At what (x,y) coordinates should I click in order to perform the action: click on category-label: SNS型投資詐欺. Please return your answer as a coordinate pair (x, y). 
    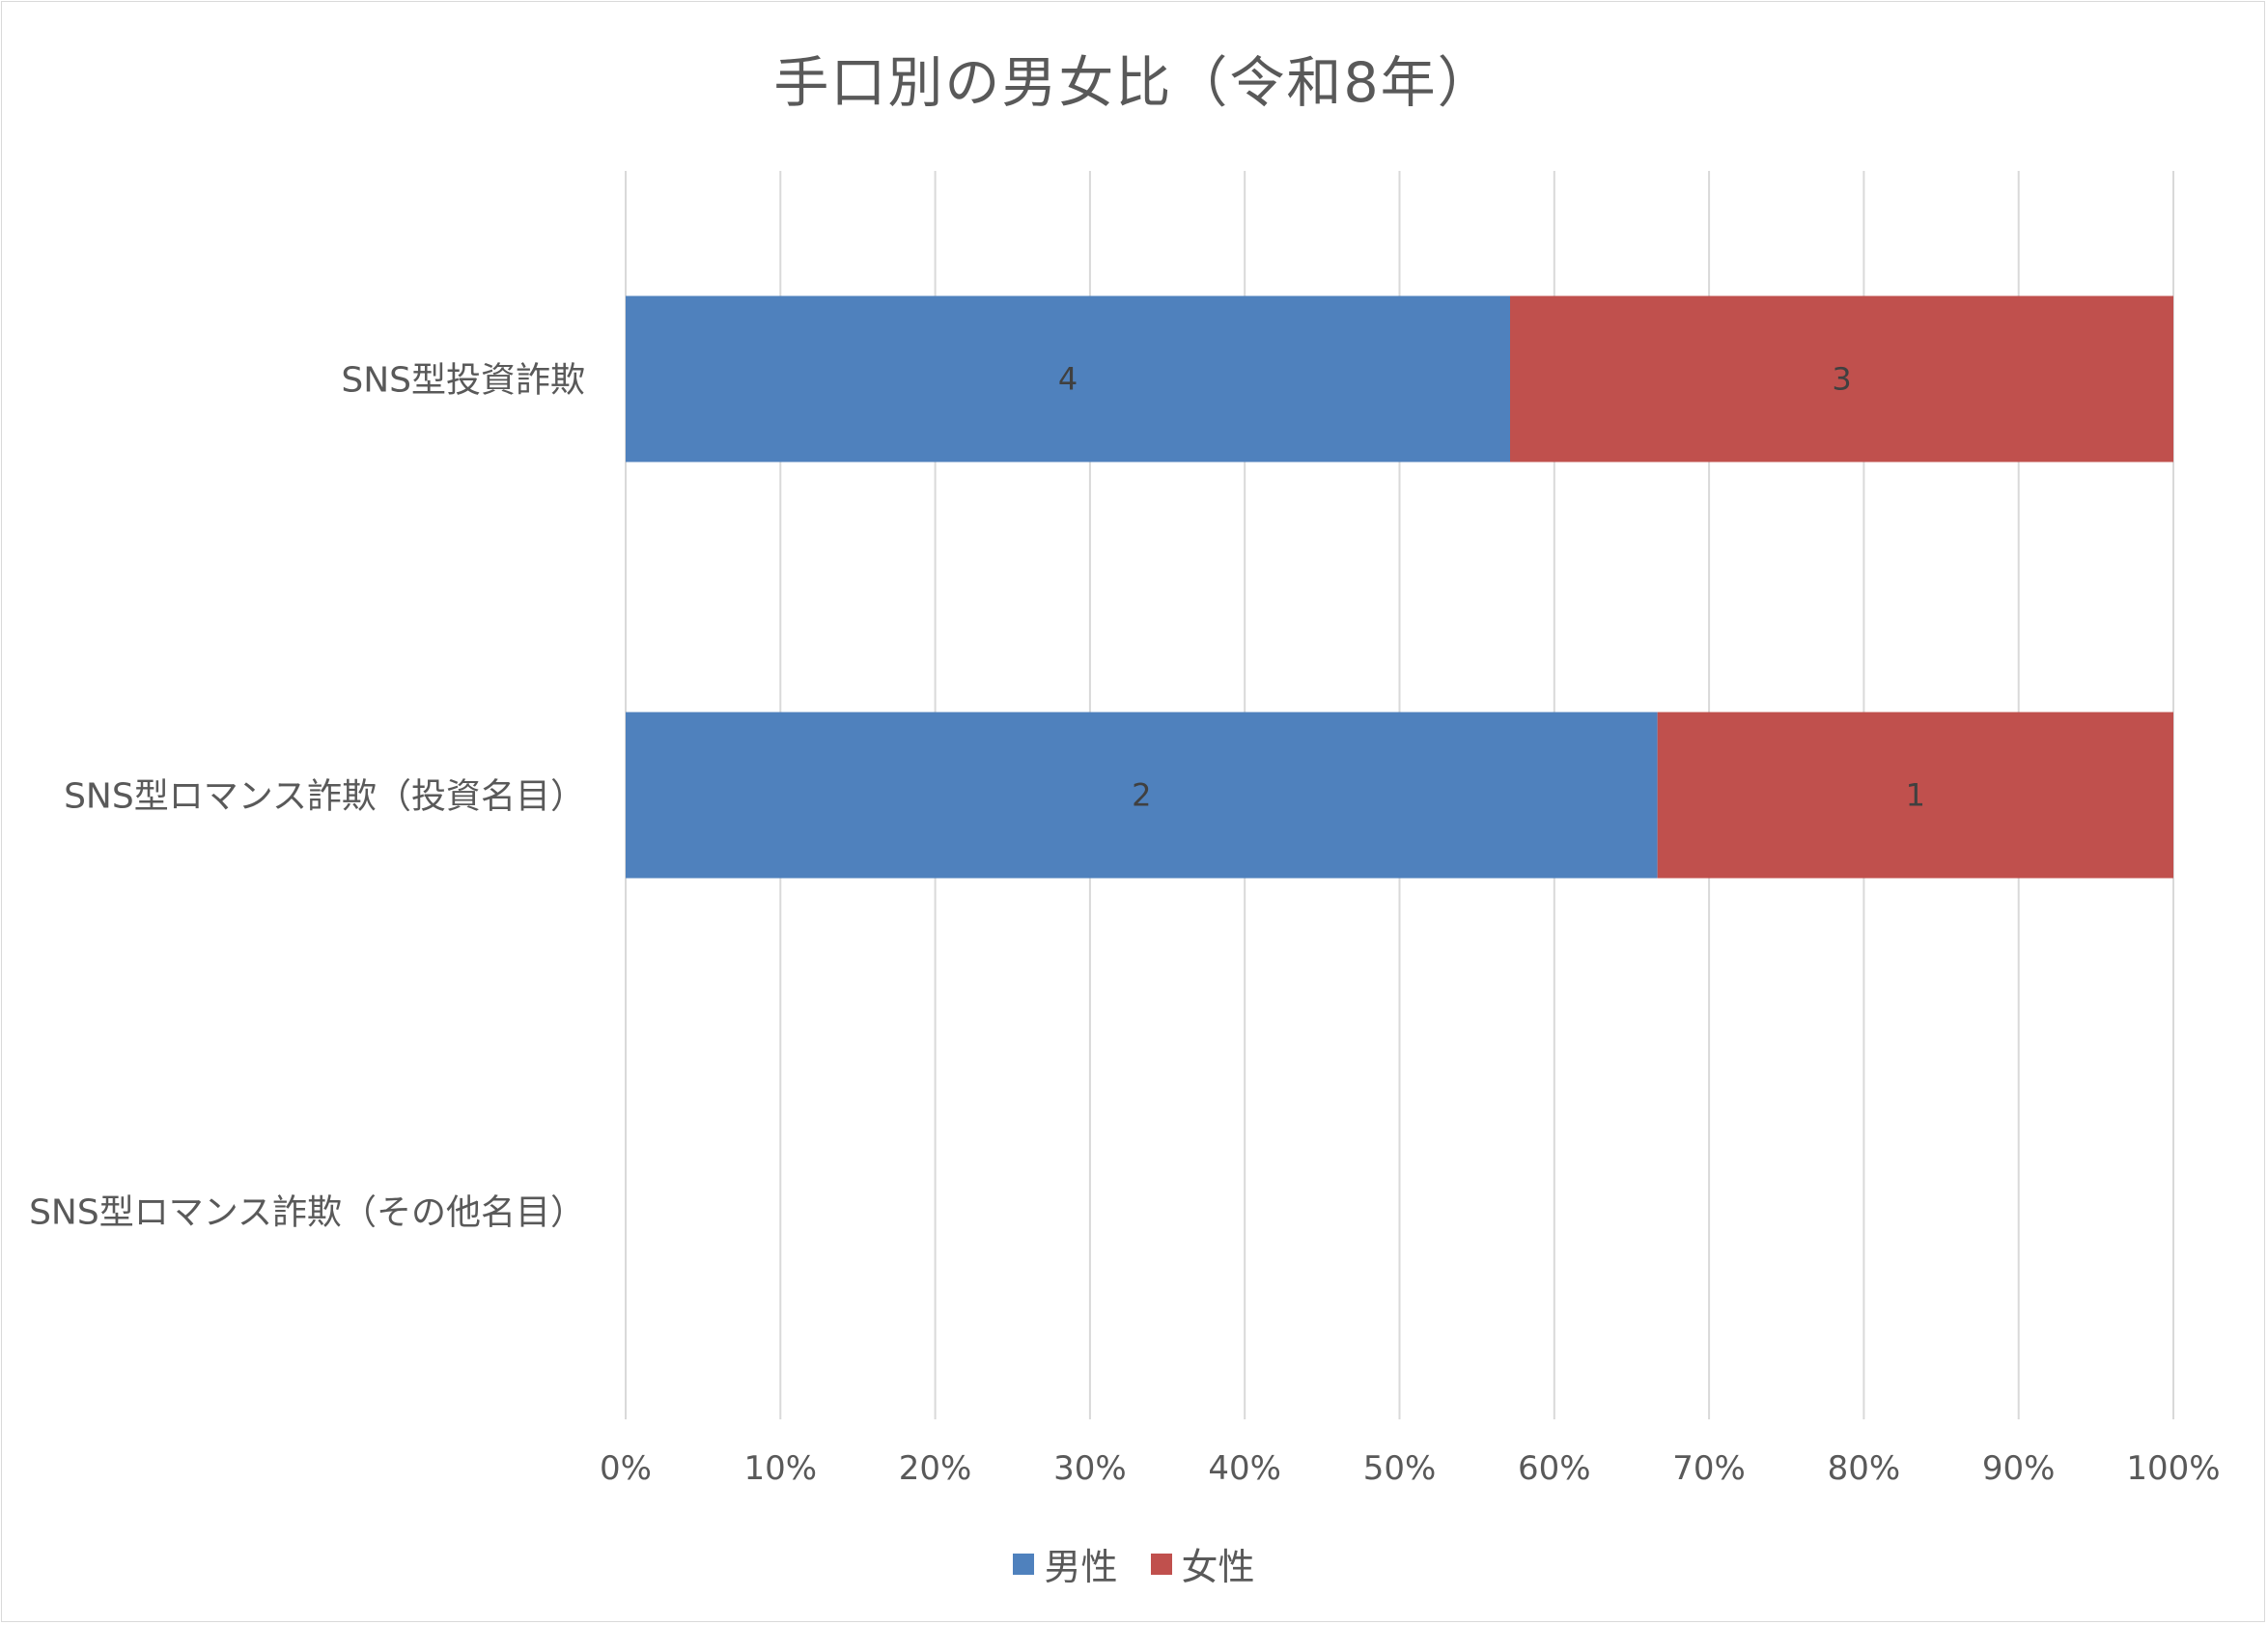
    Looking at the image, I should click on (463, 381).